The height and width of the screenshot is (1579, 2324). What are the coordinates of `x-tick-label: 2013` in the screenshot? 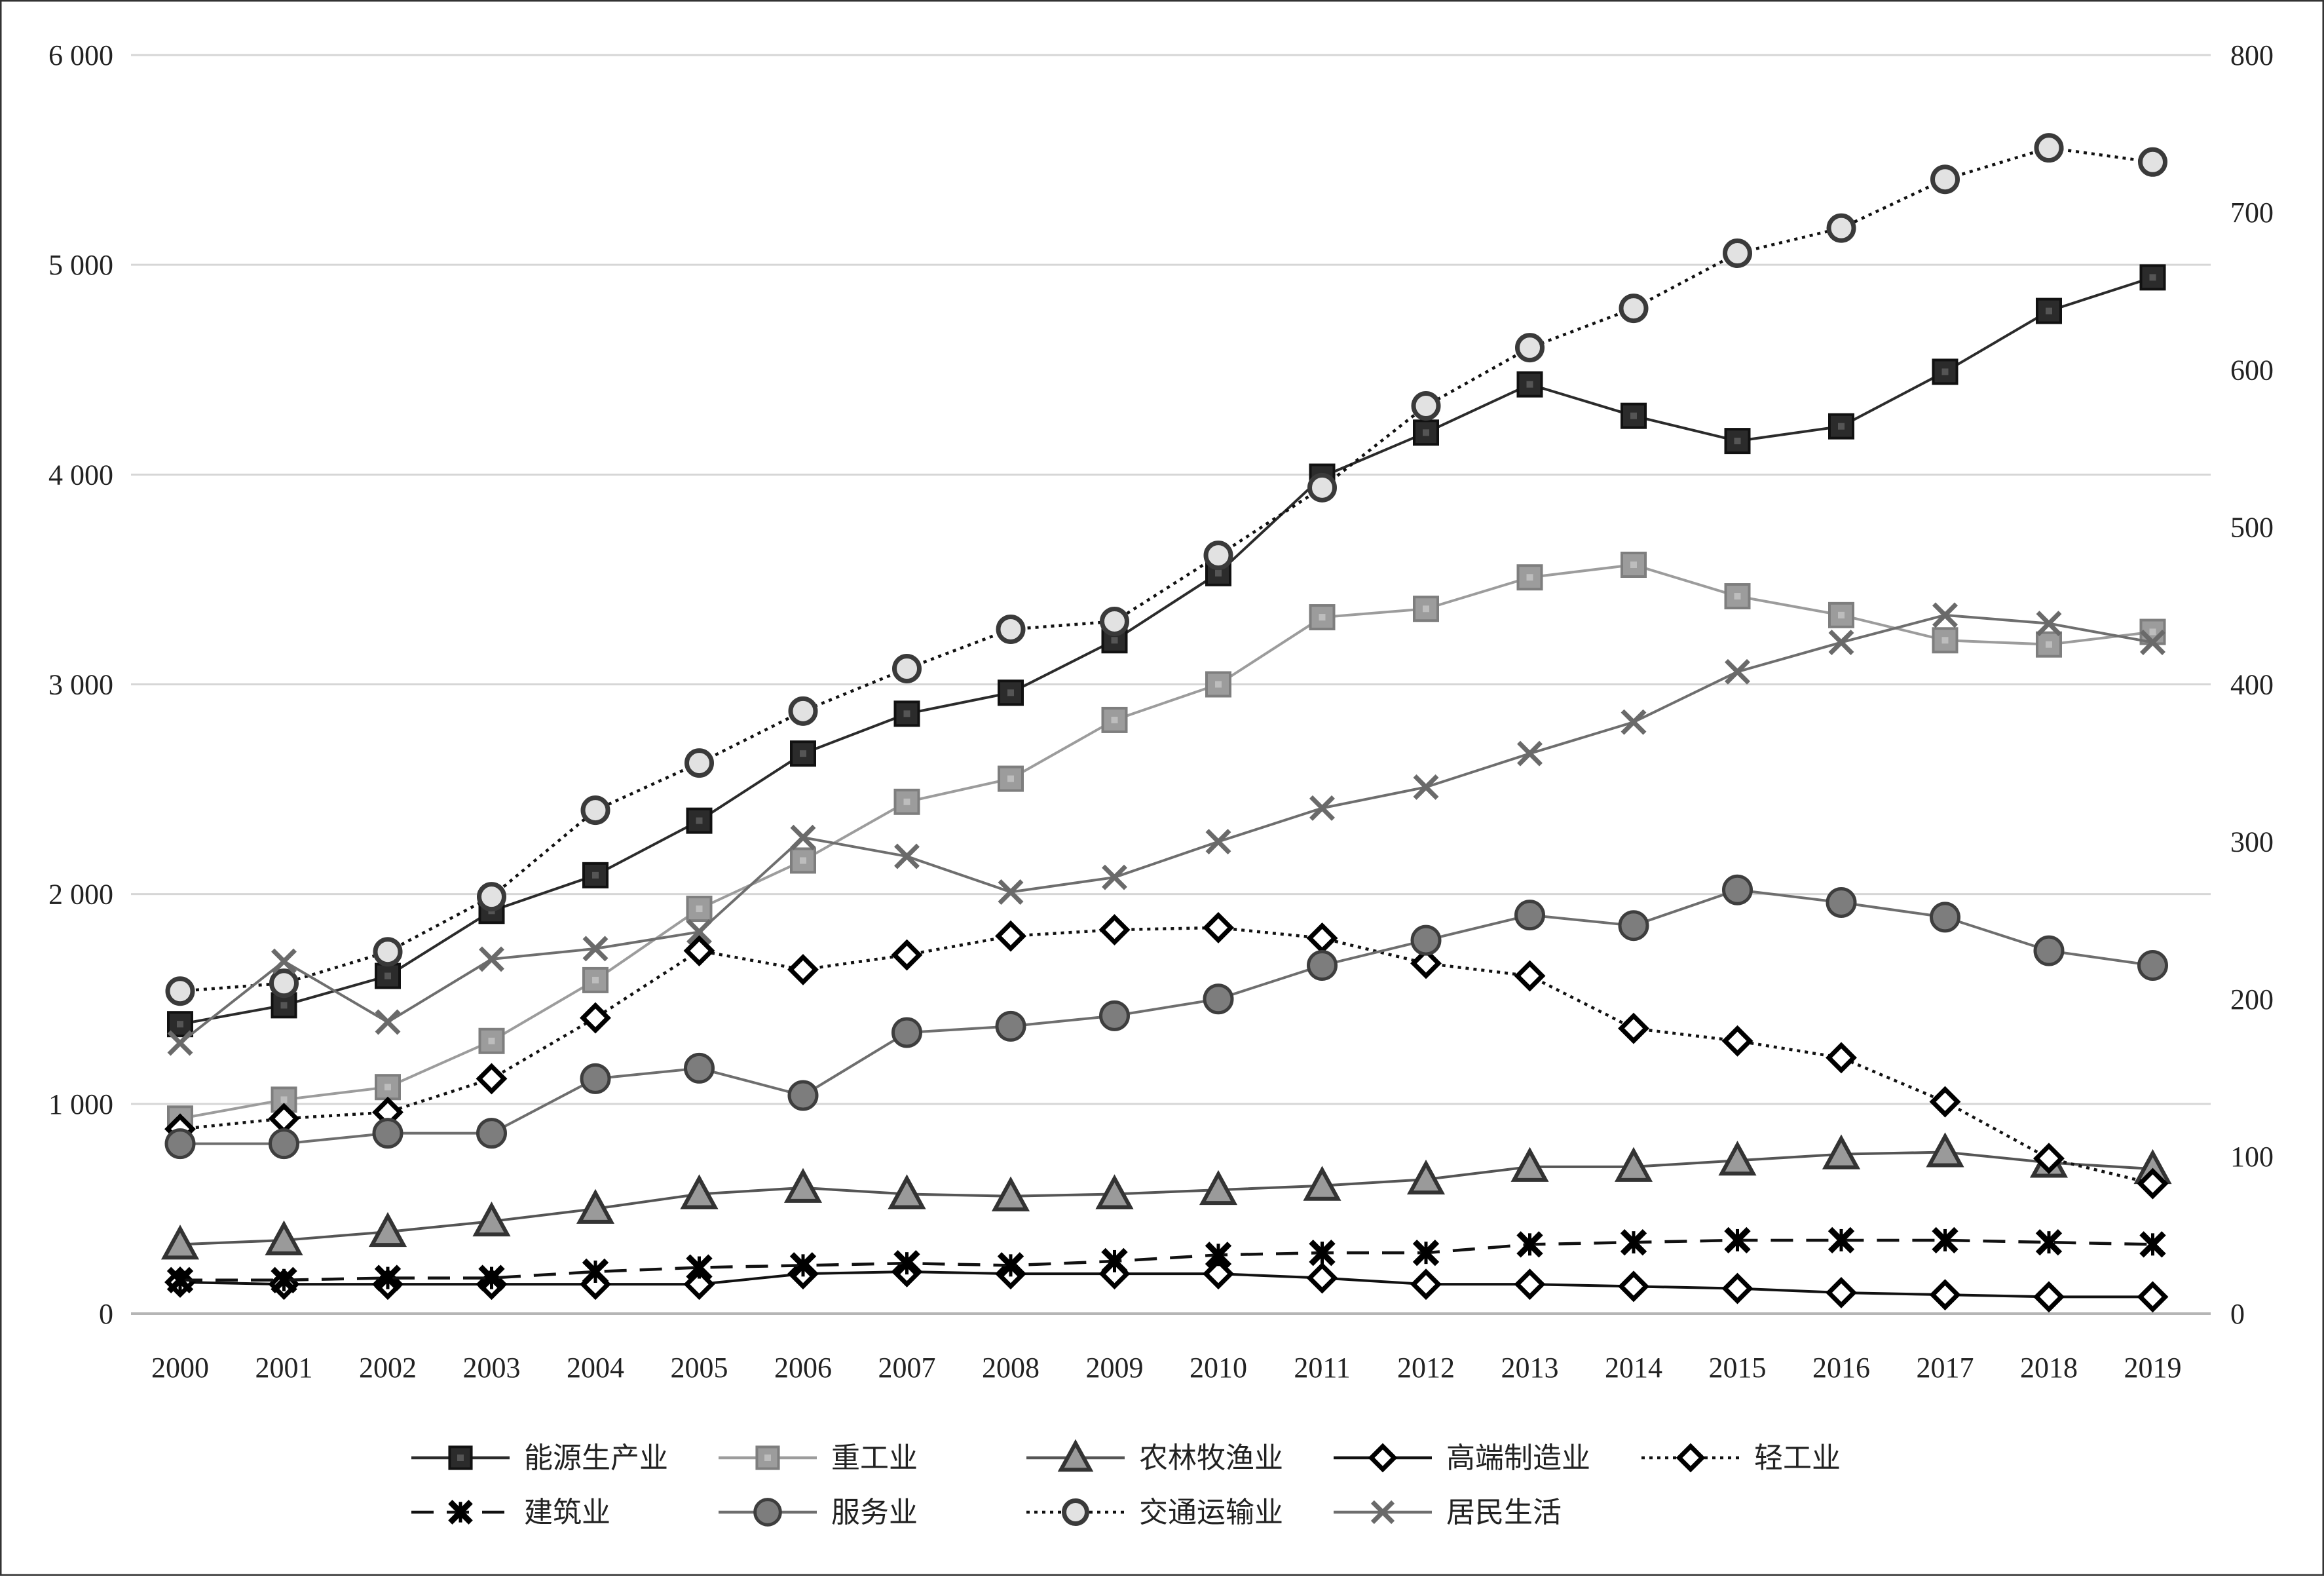 It's located at (1530, 1368).